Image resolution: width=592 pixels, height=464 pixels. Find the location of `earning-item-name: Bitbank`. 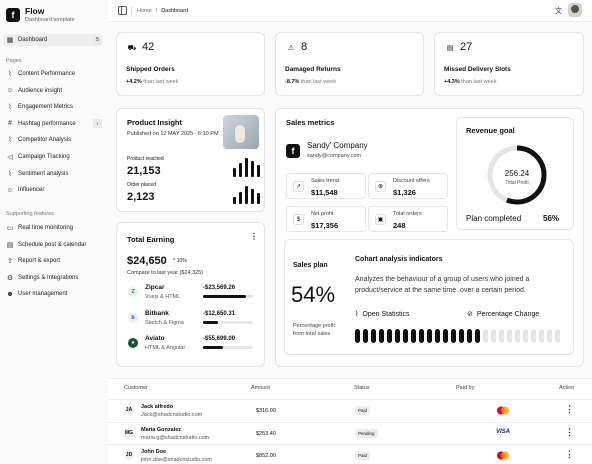

earning-item-name: Bitbank is located at coordinates (157, 313).